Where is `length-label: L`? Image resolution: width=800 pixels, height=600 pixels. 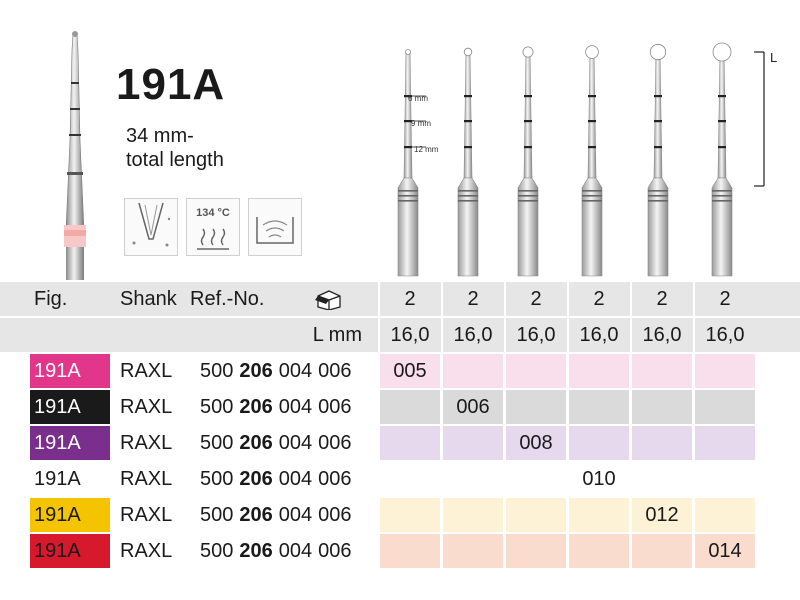 length-label: L is located at coordinates (773, 57).